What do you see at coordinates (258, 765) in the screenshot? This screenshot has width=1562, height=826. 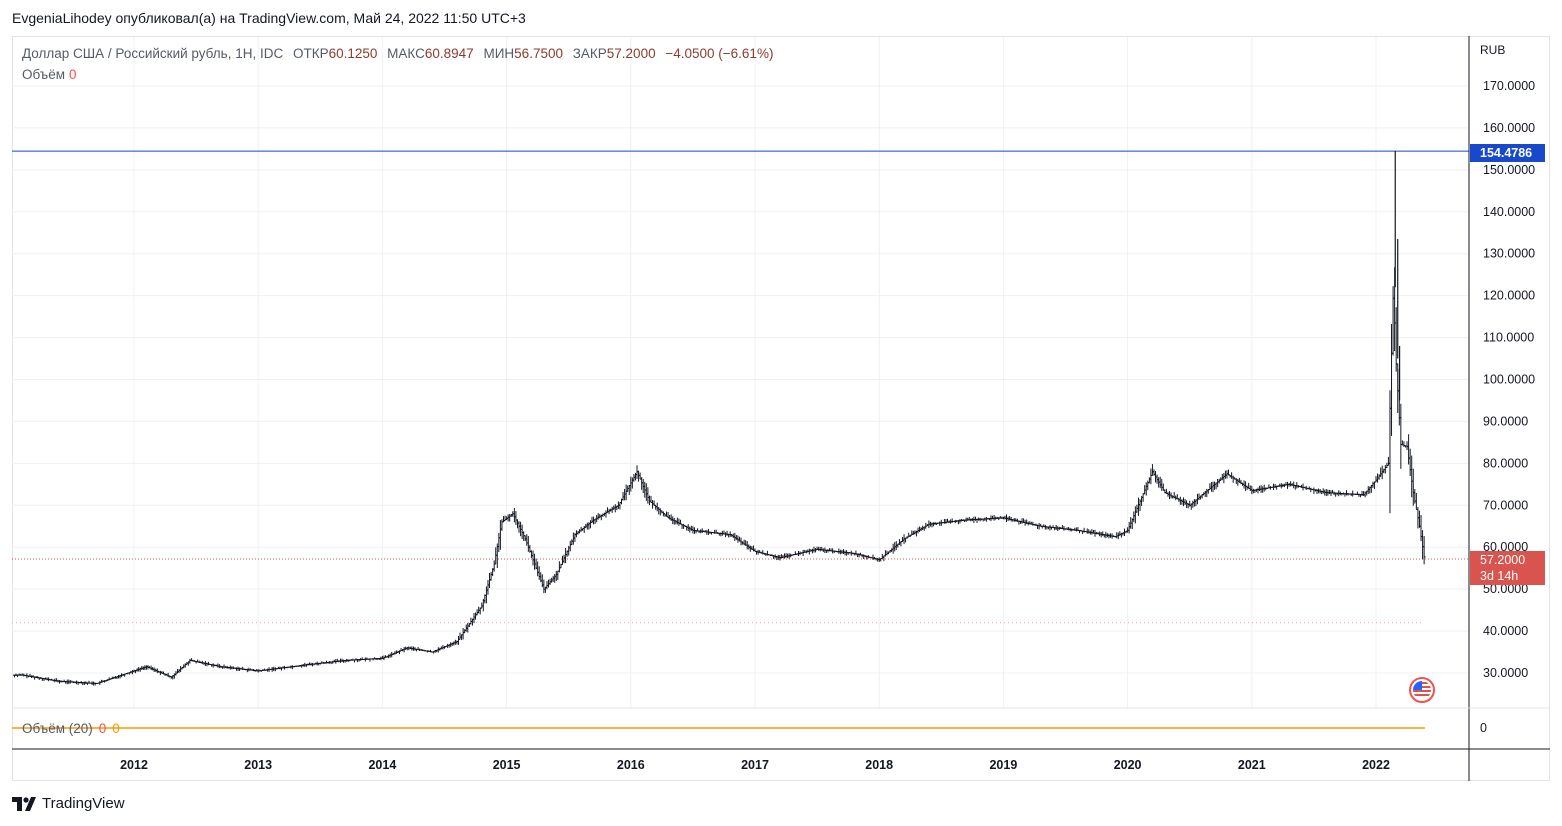 I see `year-tick-label: 2013` at bounding box center [258, 765].